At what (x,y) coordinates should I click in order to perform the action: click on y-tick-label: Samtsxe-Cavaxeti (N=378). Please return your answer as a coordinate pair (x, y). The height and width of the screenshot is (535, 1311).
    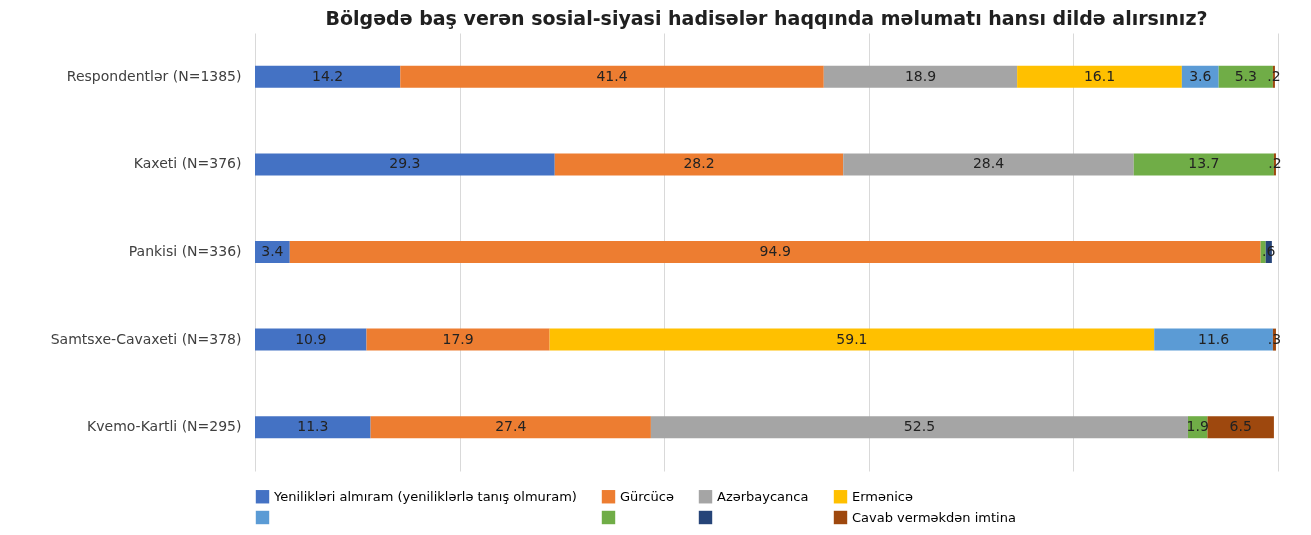
    Looking at the image, I should click on (146, 338).